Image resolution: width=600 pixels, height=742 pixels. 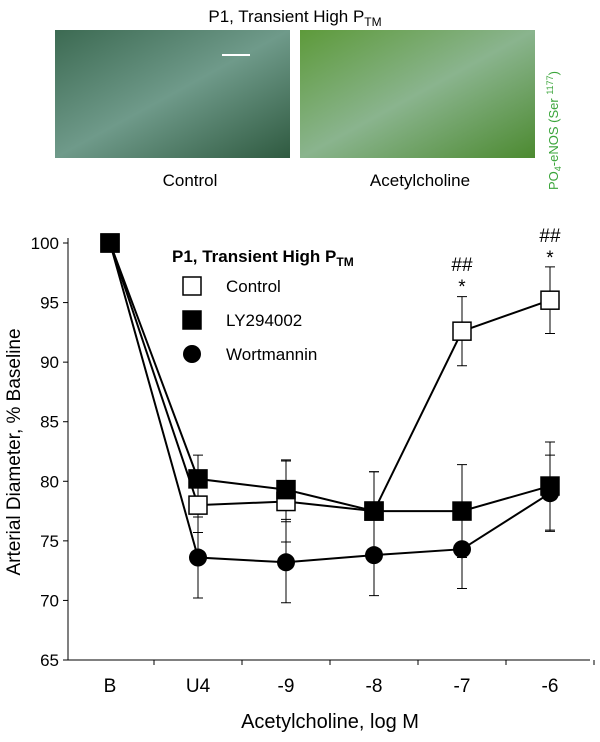 I want to click on legend-label: Wortmannin, so click(x=271, y=354).